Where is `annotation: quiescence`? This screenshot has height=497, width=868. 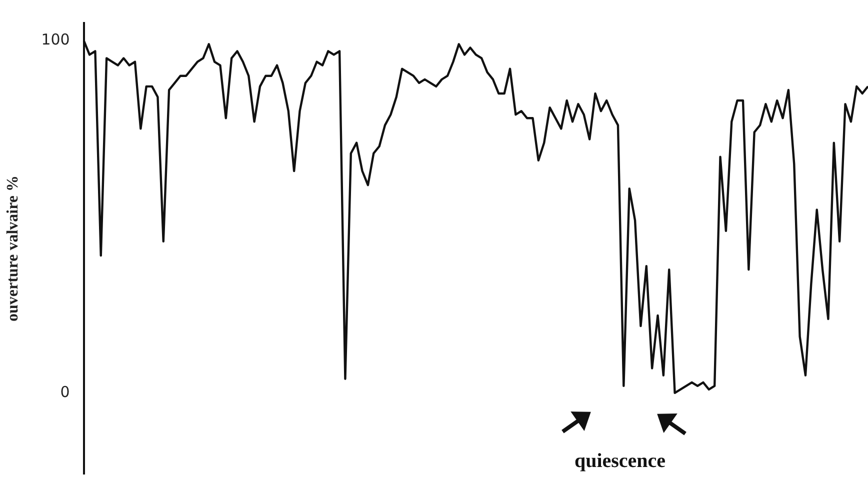
annotation: quiescence is located at coordinates (620, 461).